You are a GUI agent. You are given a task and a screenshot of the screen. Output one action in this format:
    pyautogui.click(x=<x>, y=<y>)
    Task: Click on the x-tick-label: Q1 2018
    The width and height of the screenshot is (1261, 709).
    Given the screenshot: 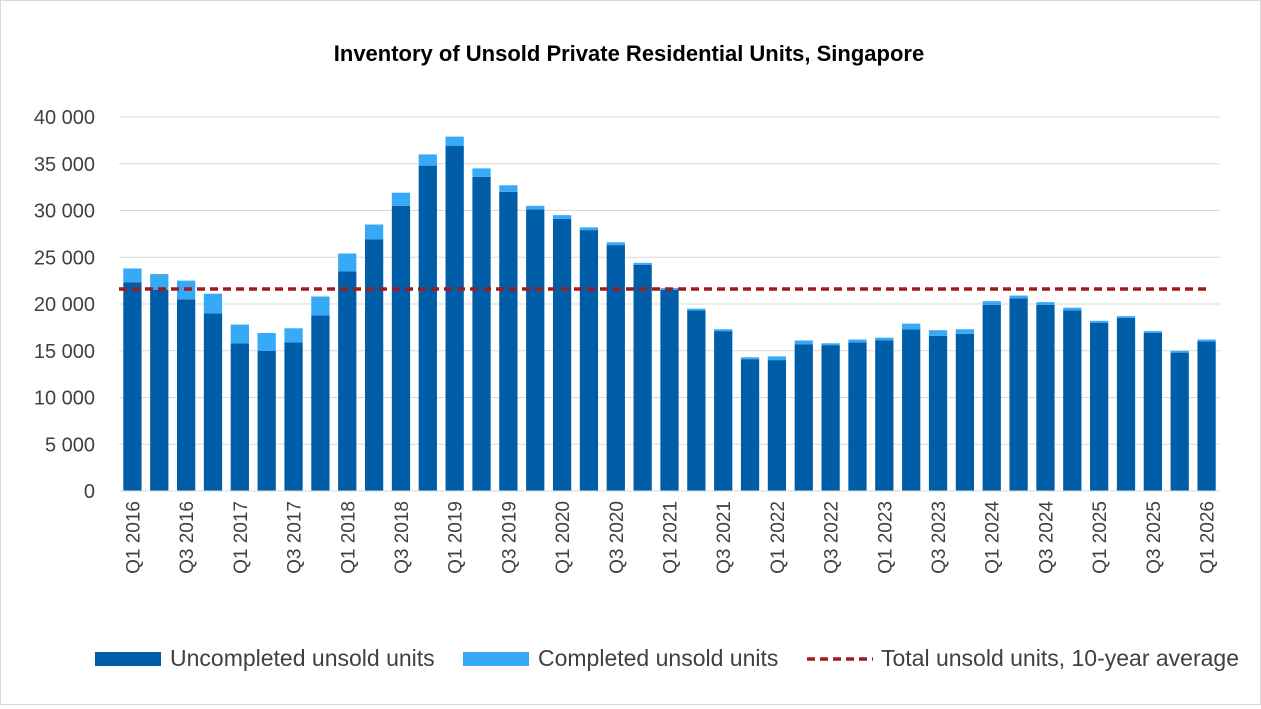 What is the action you would take?
    pyautogui.click(x=348, y=537)
    